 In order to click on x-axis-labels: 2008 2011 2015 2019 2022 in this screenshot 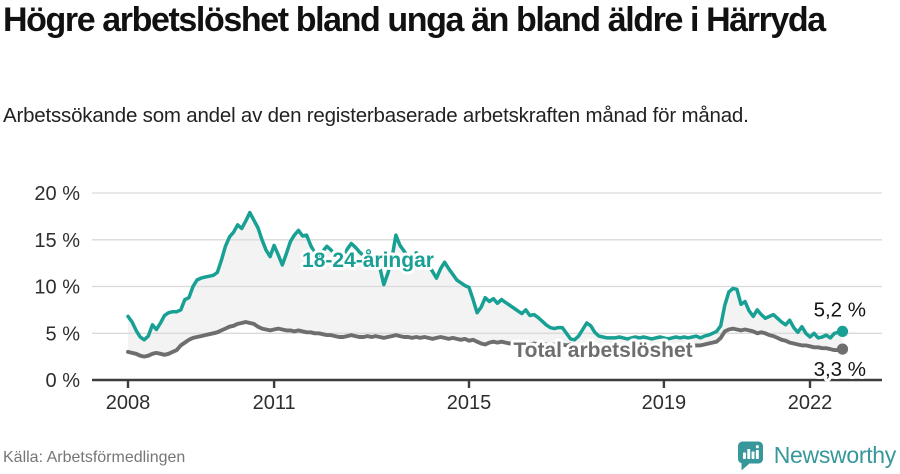, I will do `click(469, 403)`.